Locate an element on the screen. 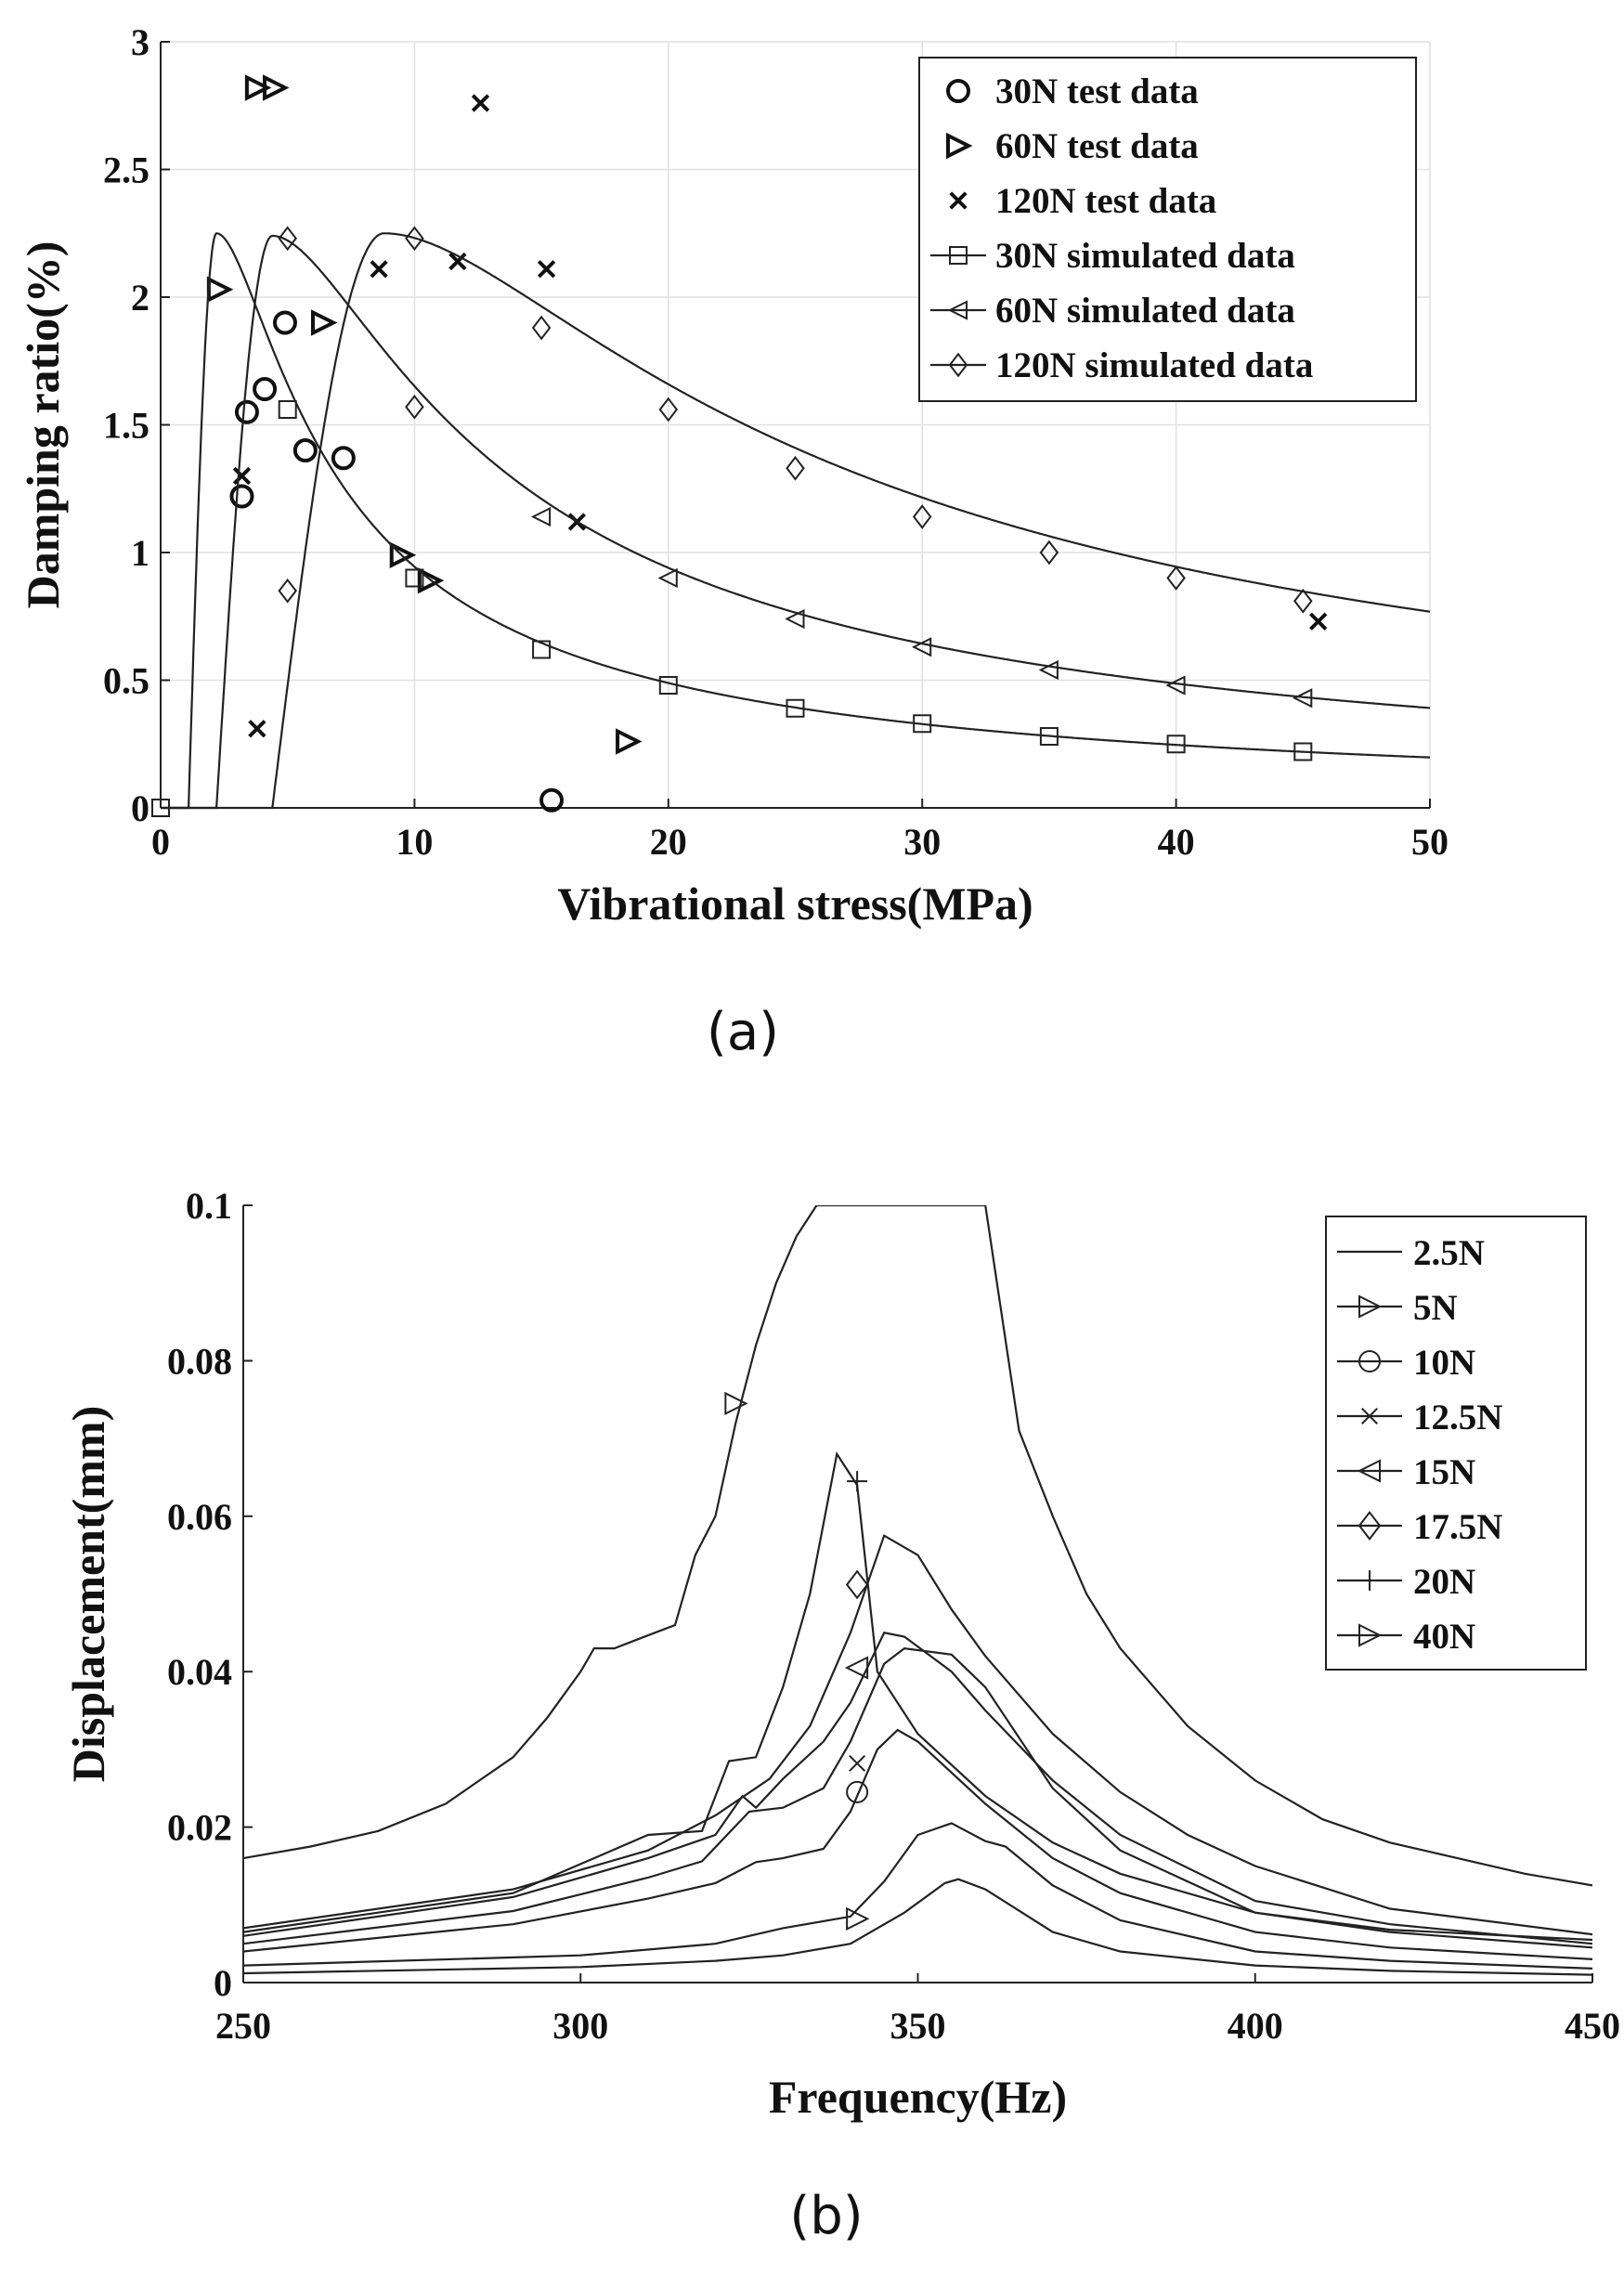  a-legend-item-120n-test-data: 120N test data is located at coordinates (1082, 201).